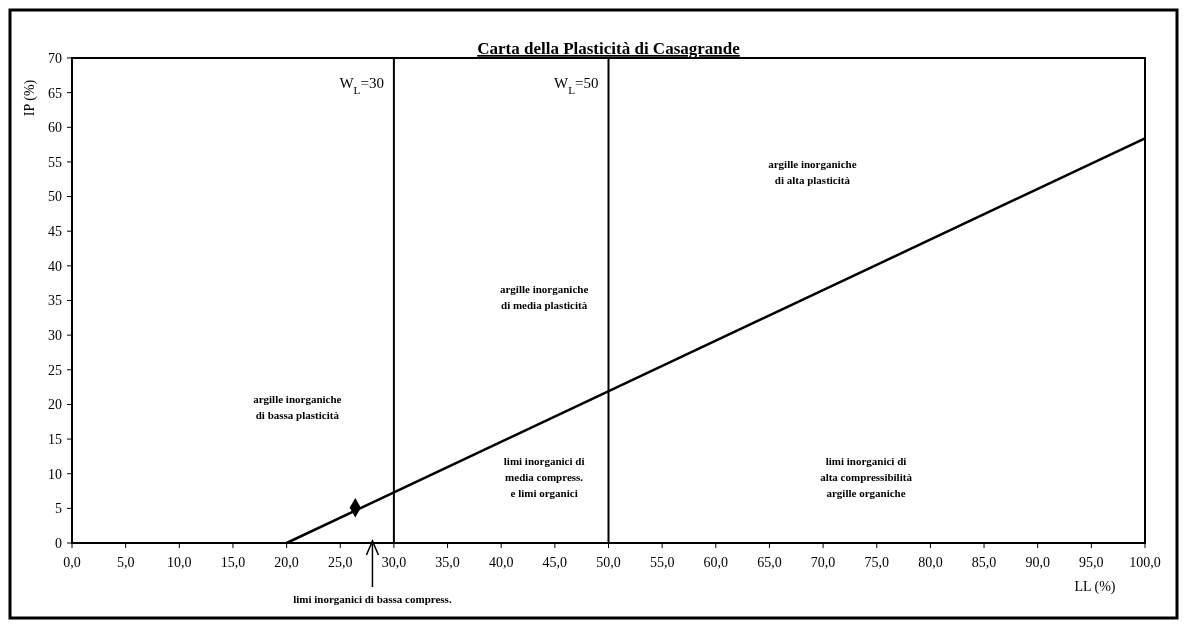 This screenshot has height=624, width=1187. I want to click on x-tick-label: 95,0, so click(1091, 562).